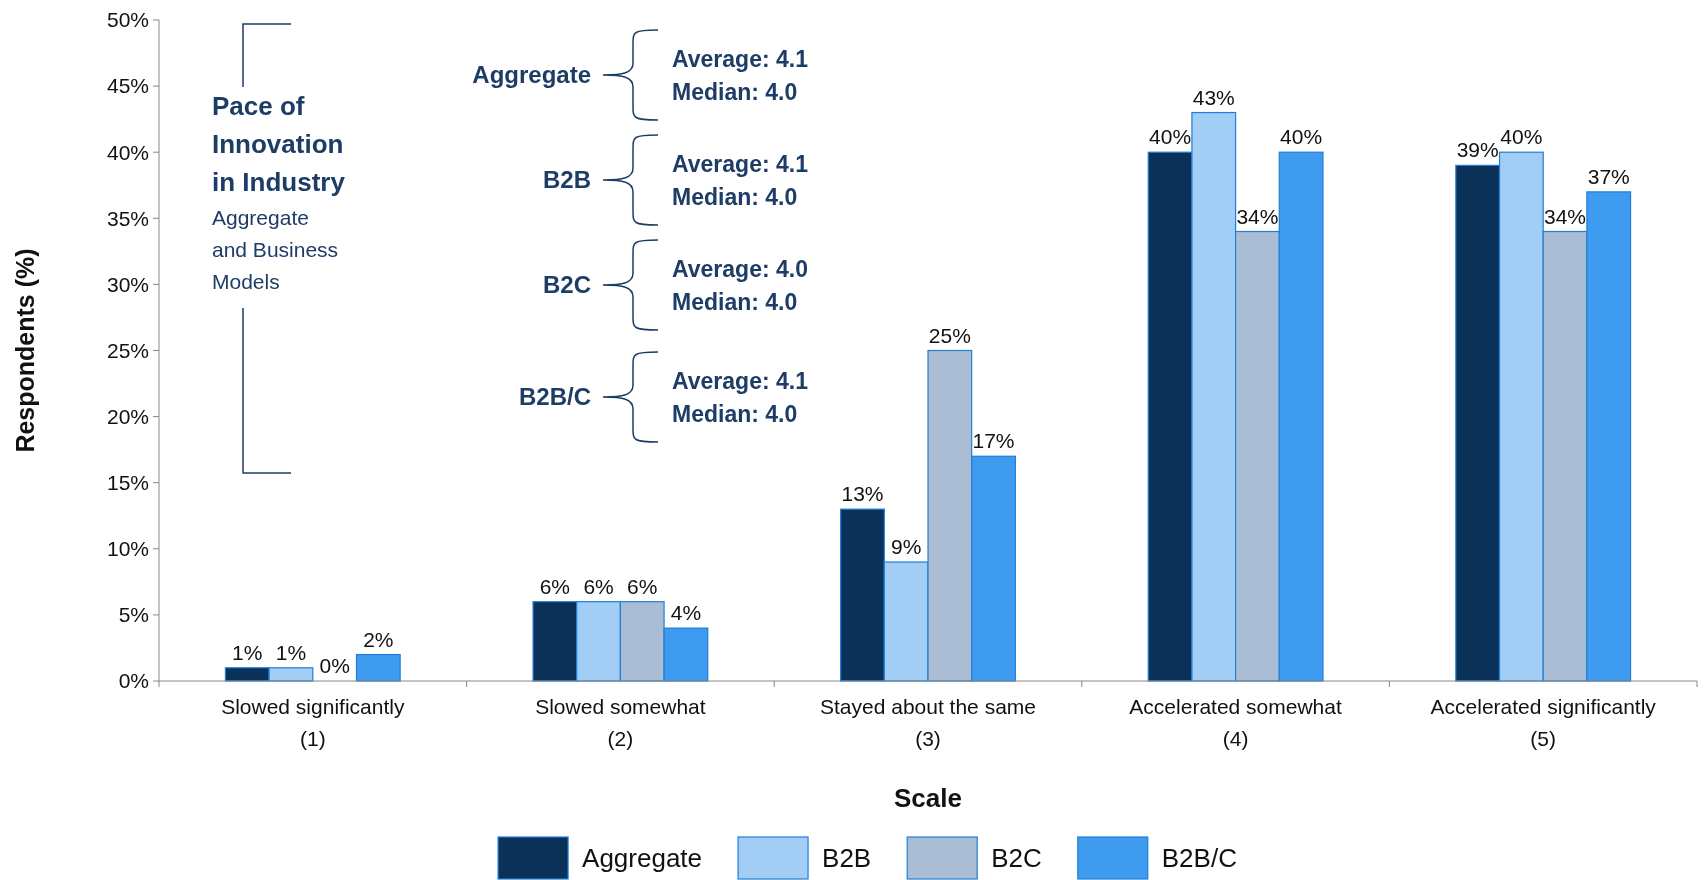  Describe the element at coordinates (566, 180) in the screenshot. I see `annotation: B2B` at that location.